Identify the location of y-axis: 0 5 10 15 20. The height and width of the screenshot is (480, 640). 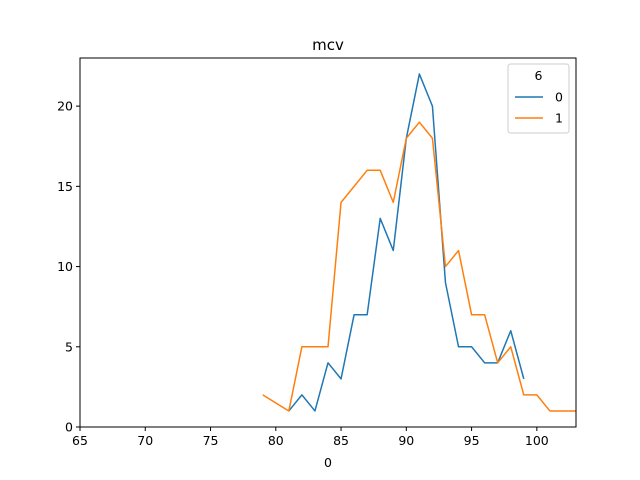
(68, 267).